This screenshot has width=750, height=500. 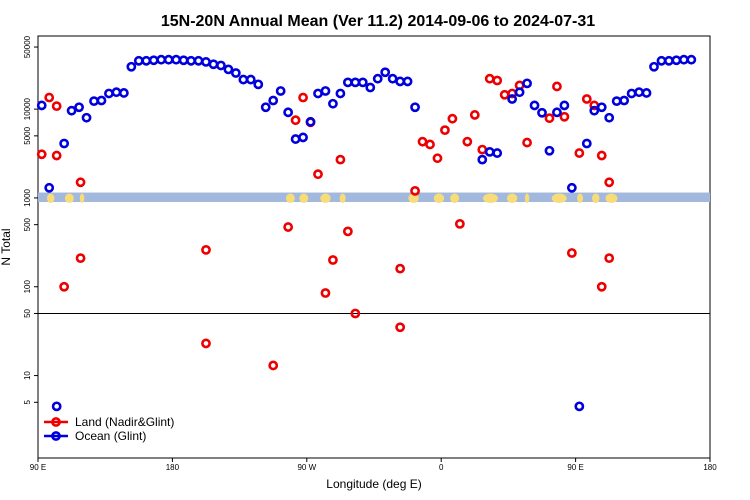 I want to click on y-tick-label: 10, so click(x=27, y=375).